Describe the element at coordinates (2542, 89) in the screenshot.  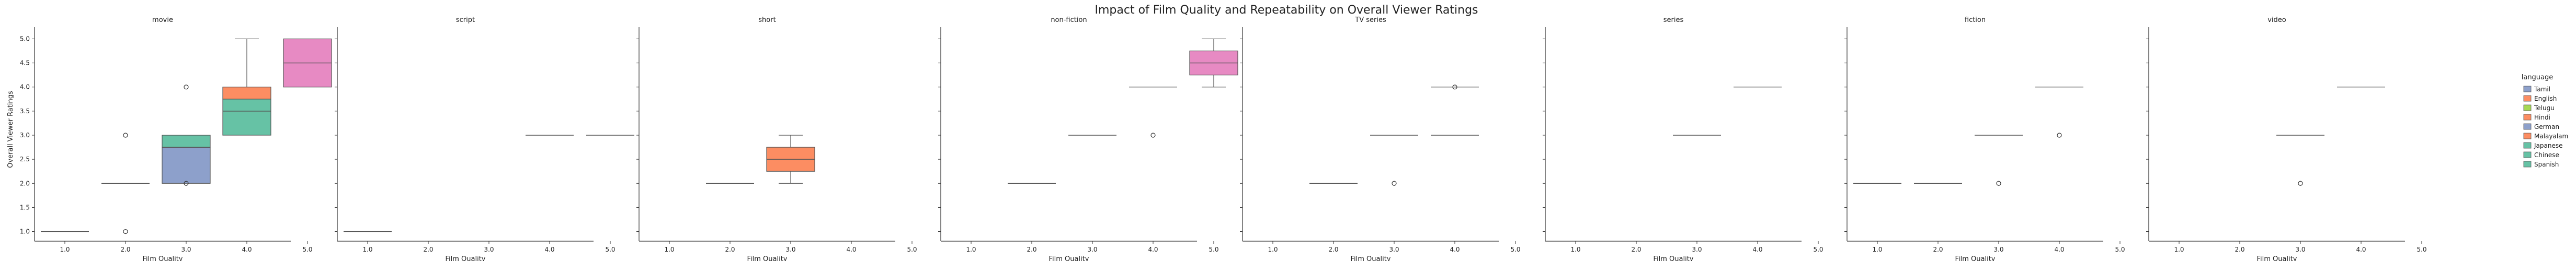
I see `legend-label: Tamil` at that location.